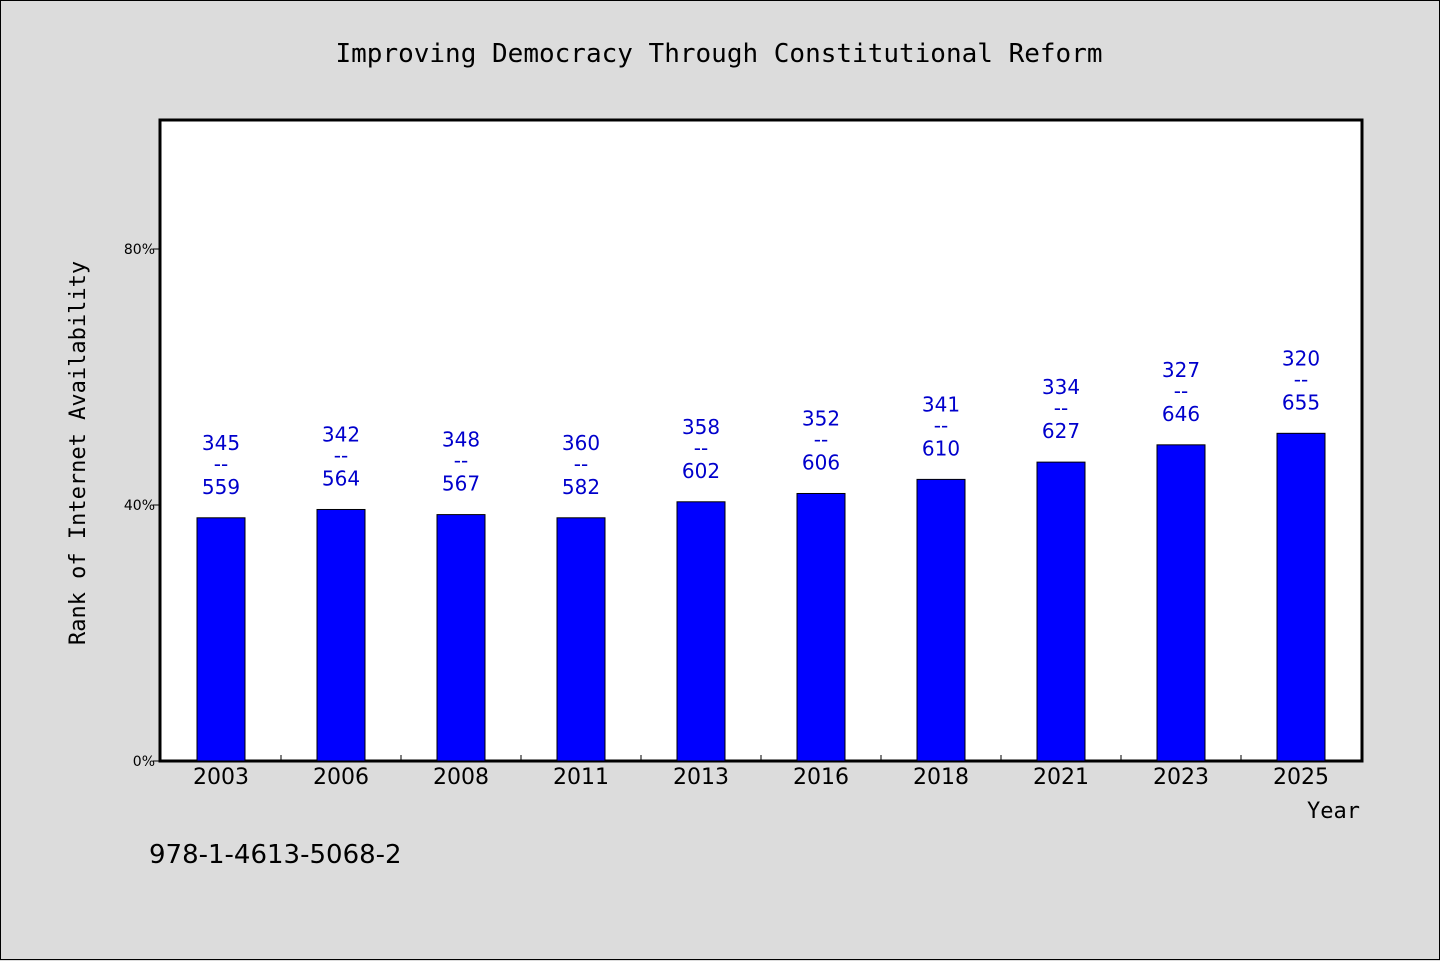 The height and width of the screenshot is (961, 1440). I want to click on bar-label-bottom: 567, so click(461, 484).